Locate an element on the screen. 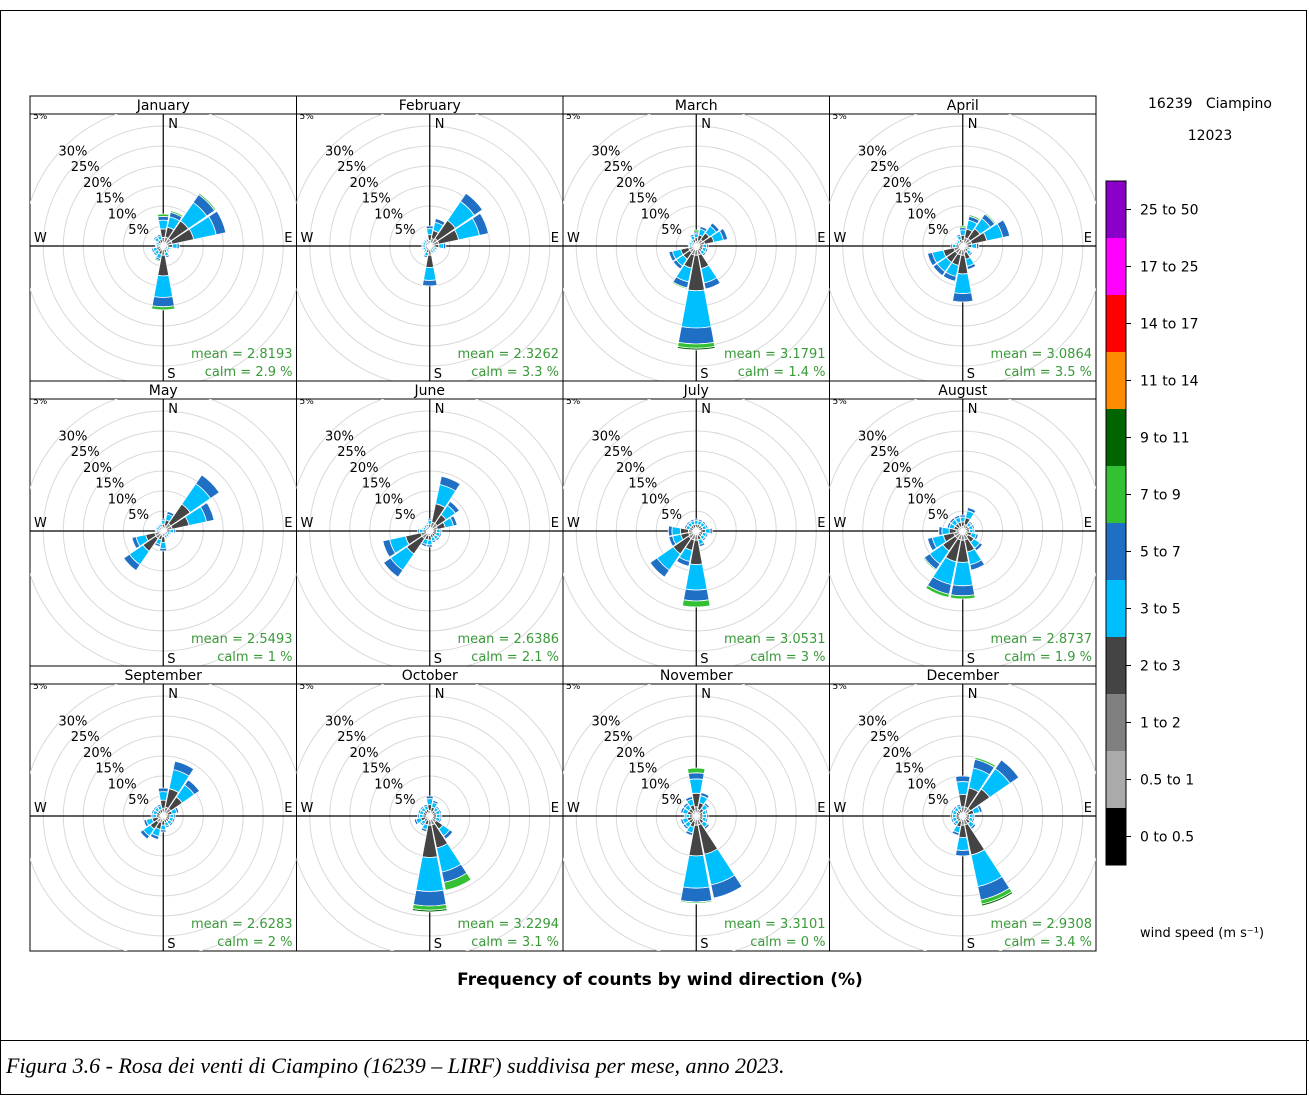  legend-label: 3 to 5 is located at coordinates (1160, 610).